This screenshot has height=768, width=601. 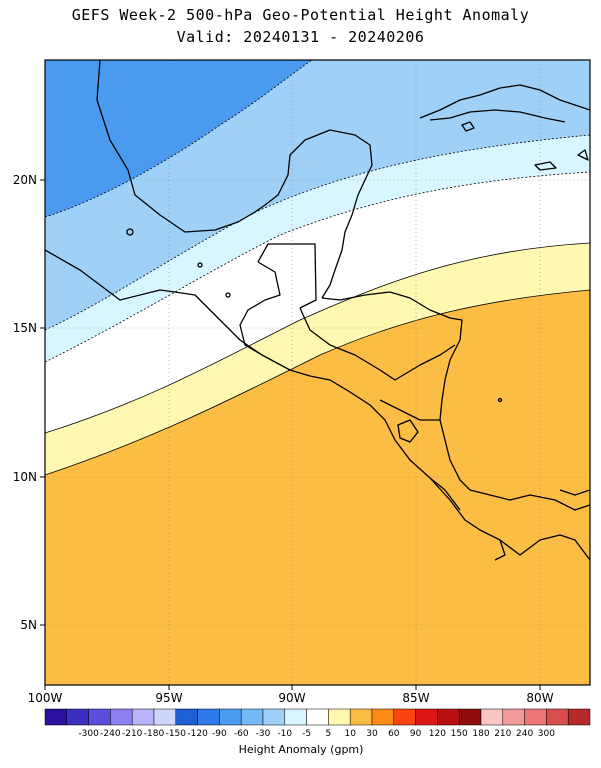 I want to click on colorbar-label: -30, so click(x=263, y=734).